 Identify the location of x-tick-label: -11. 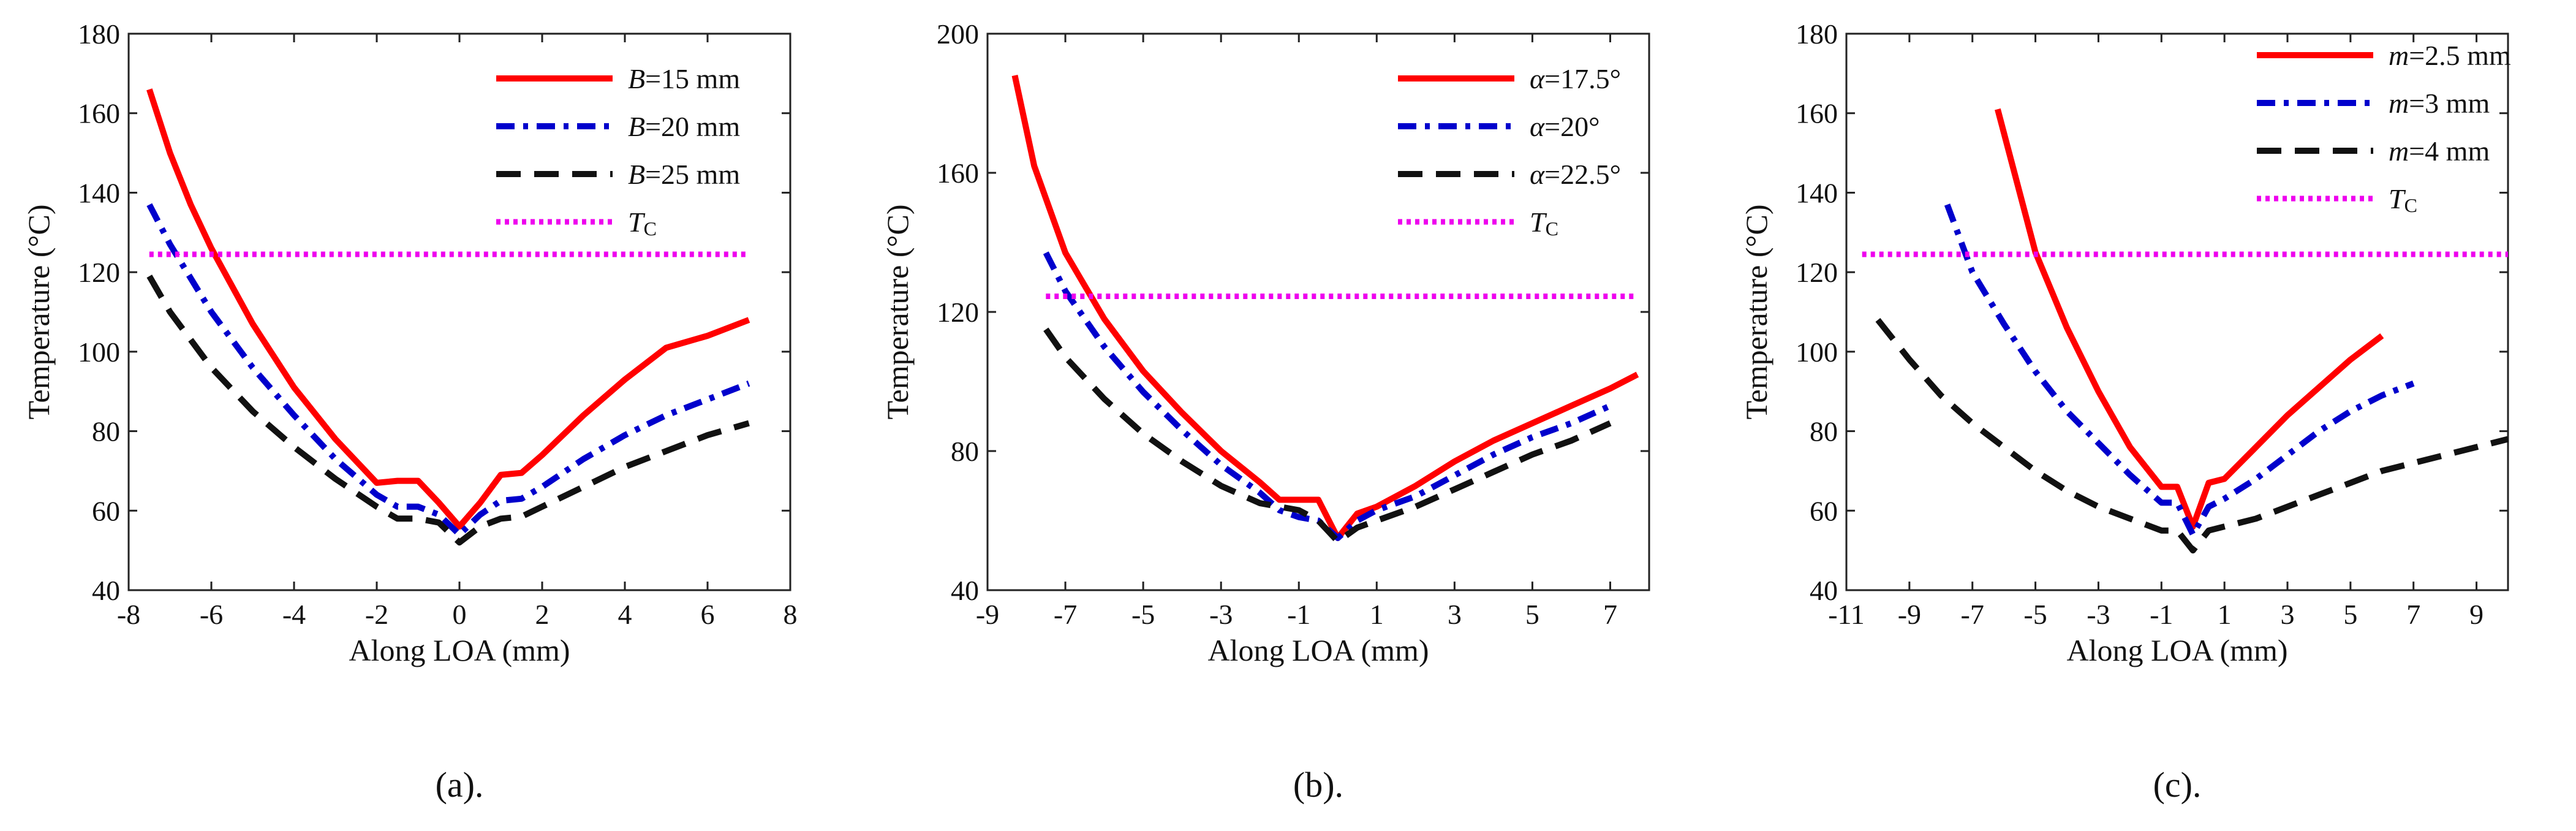
(1846, 614).